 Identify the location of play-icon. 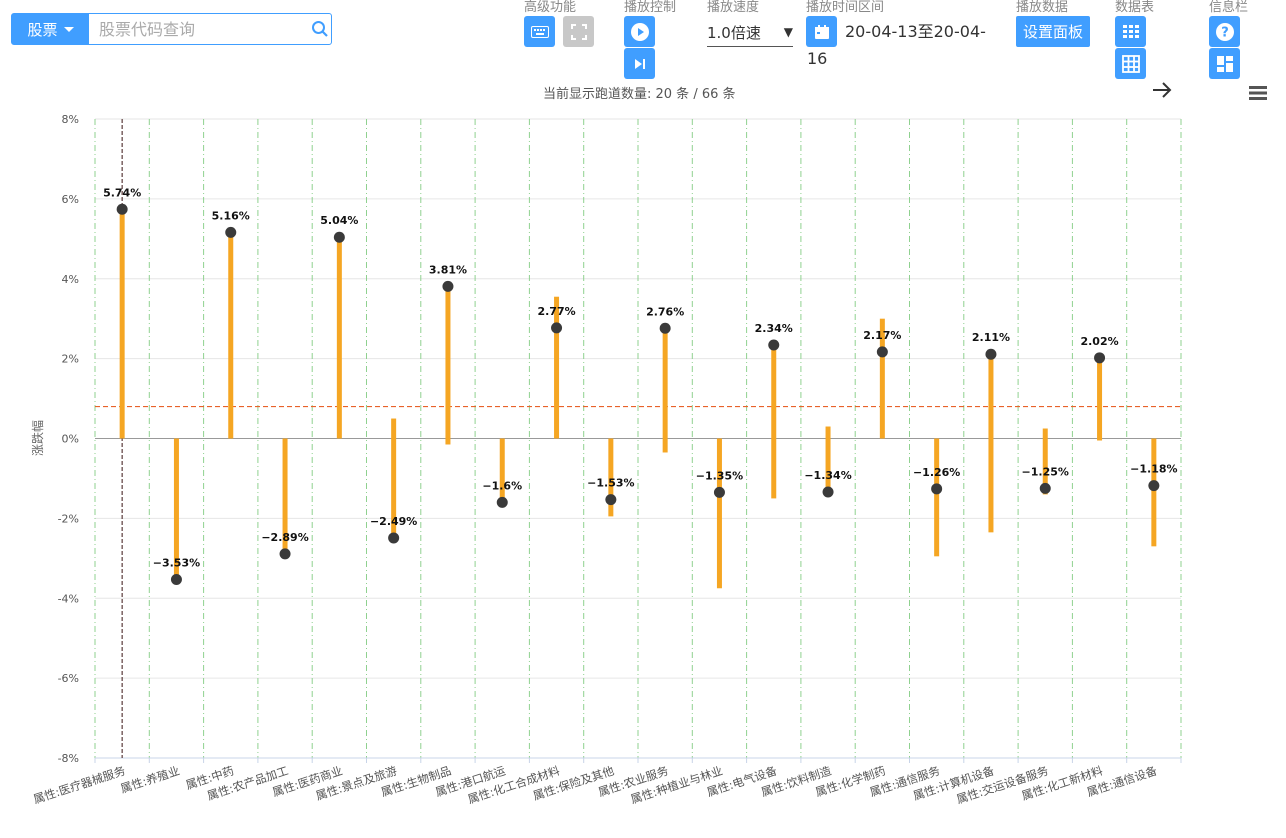
(639, 31).